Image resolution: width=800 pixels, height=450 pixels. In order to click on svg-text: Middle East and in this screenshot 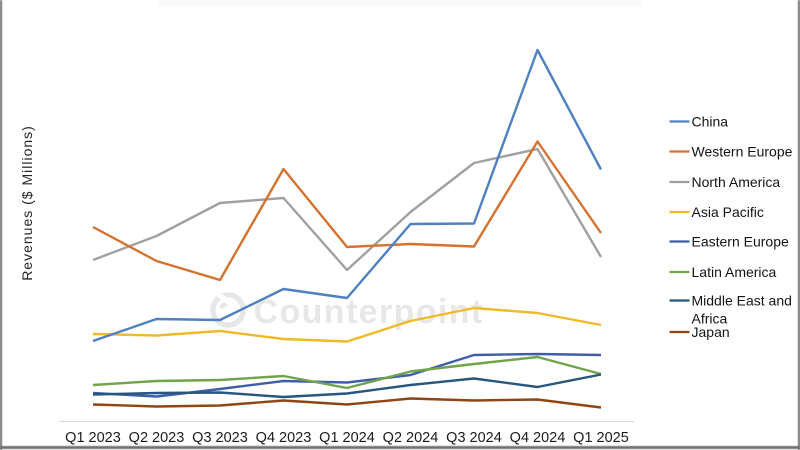, I will do `click(742, 301)`.